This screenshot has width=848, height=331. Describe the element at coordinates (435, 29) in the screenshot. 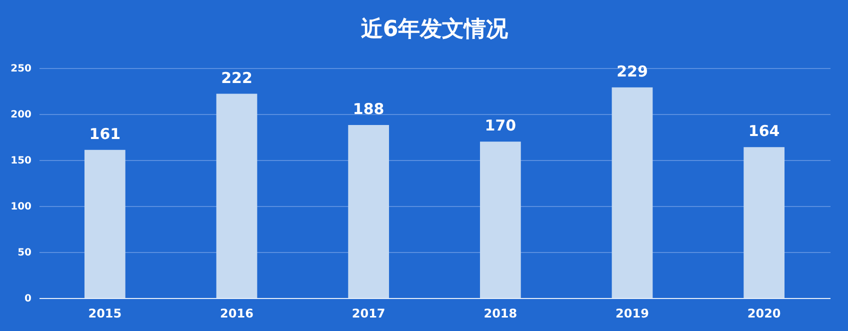

I see `chart-title: 近6年发文情况` at that location.